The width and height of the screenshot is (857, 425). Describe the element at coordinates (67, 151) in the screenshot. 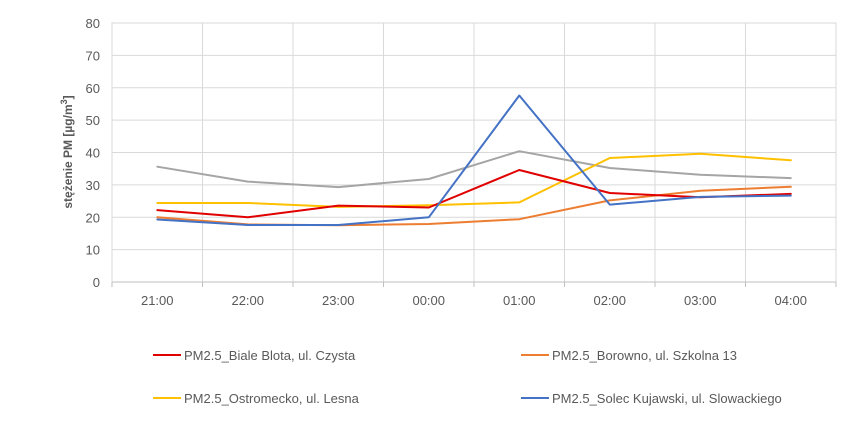

I see `y-axis-title: stężenie PM [µg/m3]` at that location.